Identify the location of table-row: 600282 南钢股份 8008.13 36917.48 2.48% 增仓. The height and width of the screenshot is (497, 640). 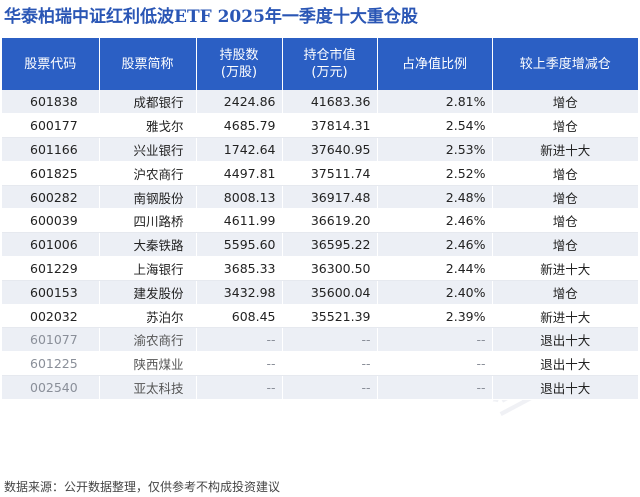
(320, 197).